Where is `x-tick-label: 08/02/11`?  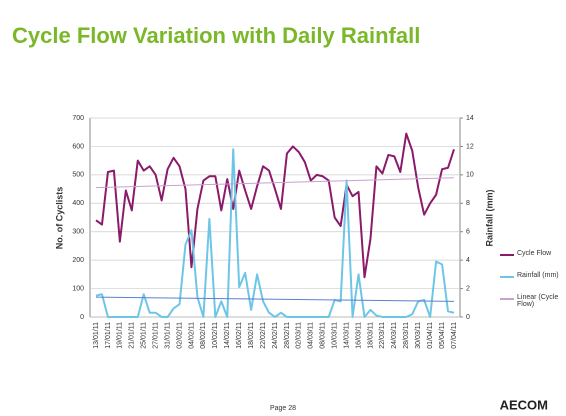 x-tick-label: 08/02/11 is located at coordinates (203, 335).